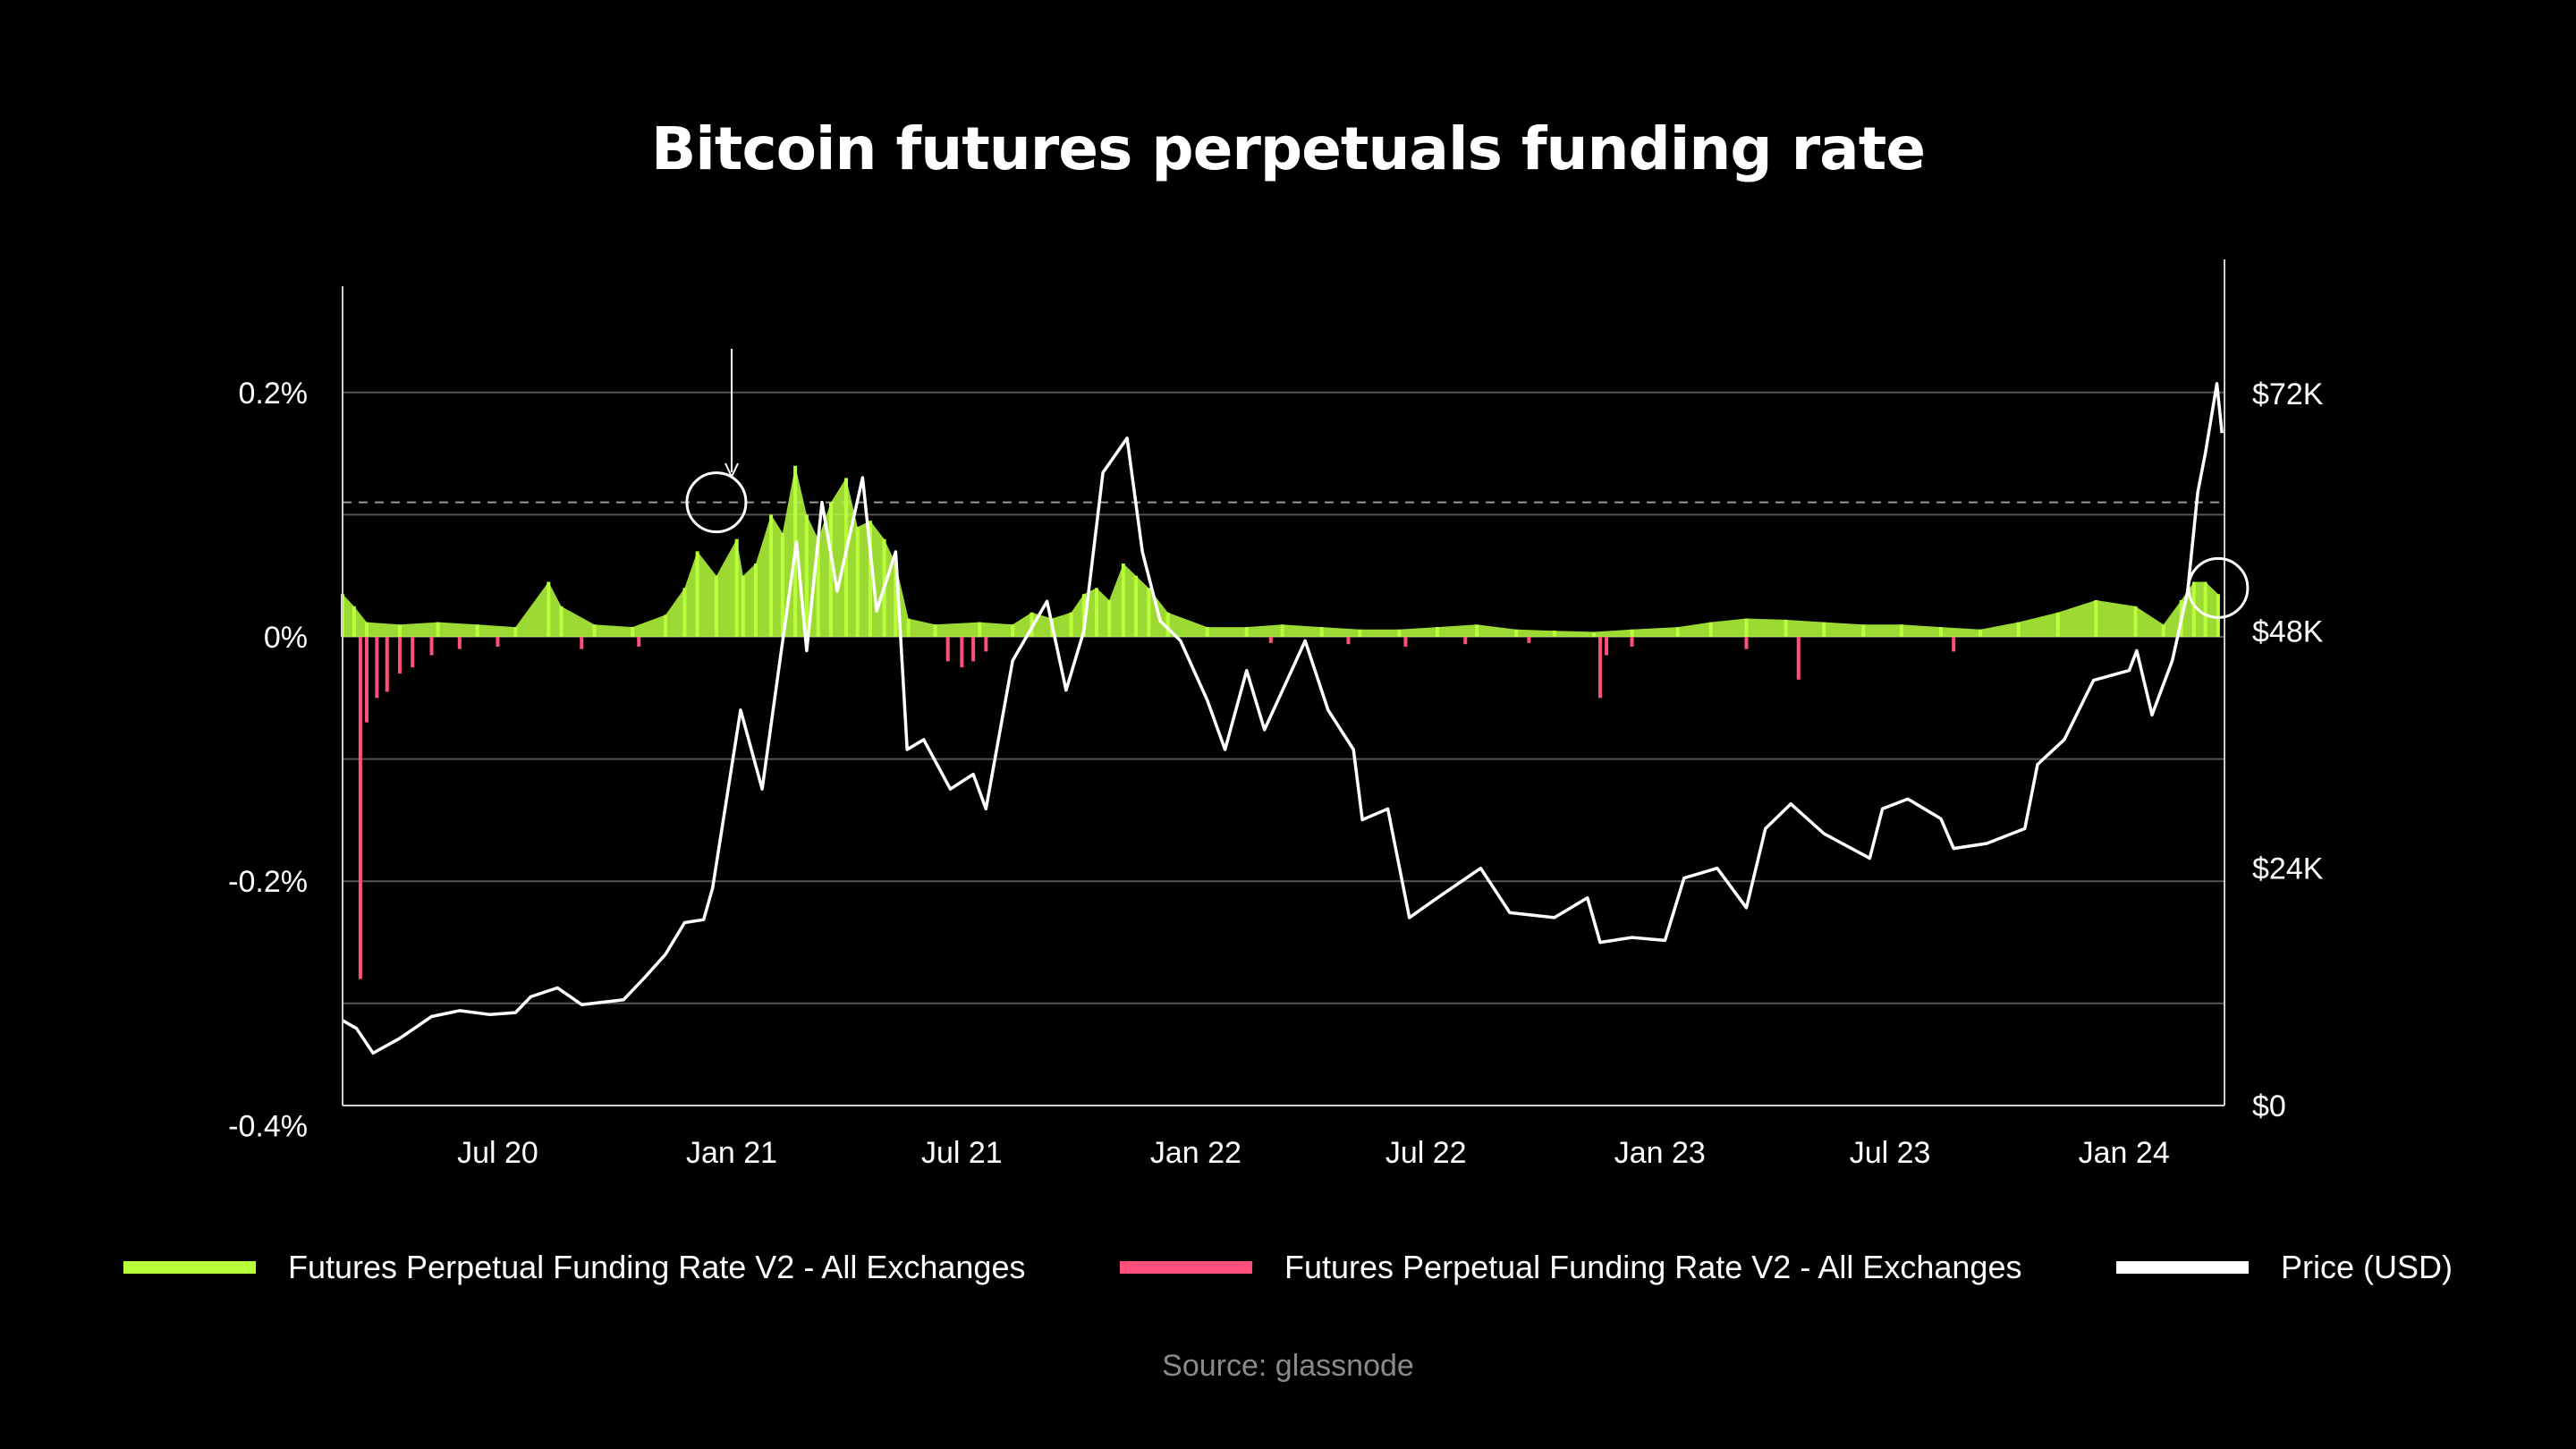  I want to click on x-tick-label: Jul 23, so click(1890, 1153).